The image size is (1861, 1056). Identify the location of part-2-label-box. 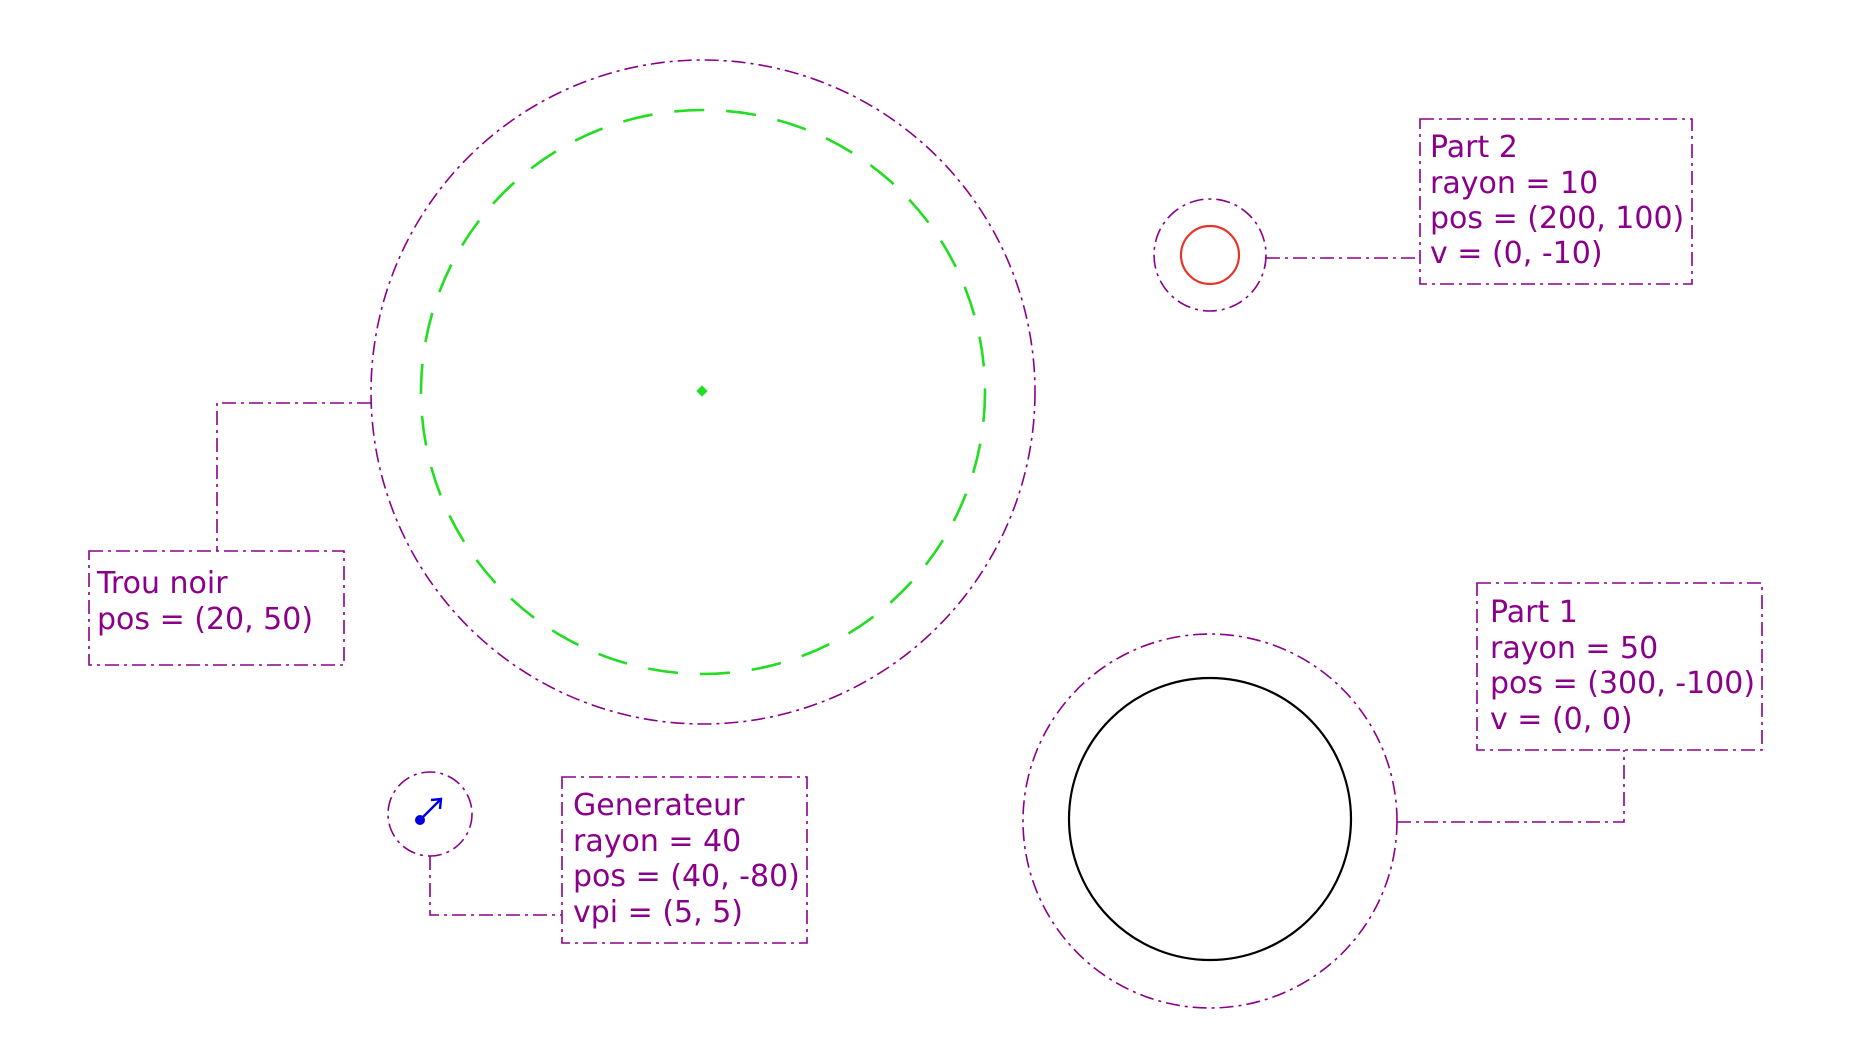
(1556, 201).